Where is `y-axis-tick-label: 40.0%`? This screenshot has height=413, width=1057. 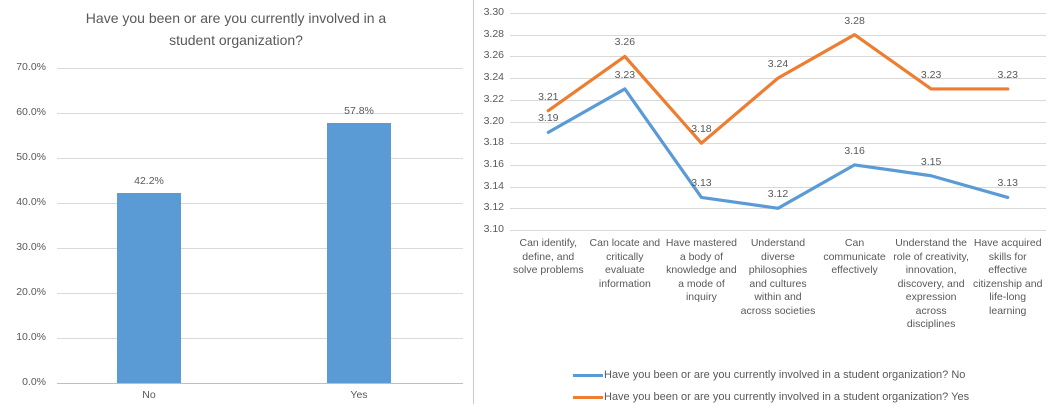 y-axis-tick-label: 40.0% is located at coordinates (31, 202).